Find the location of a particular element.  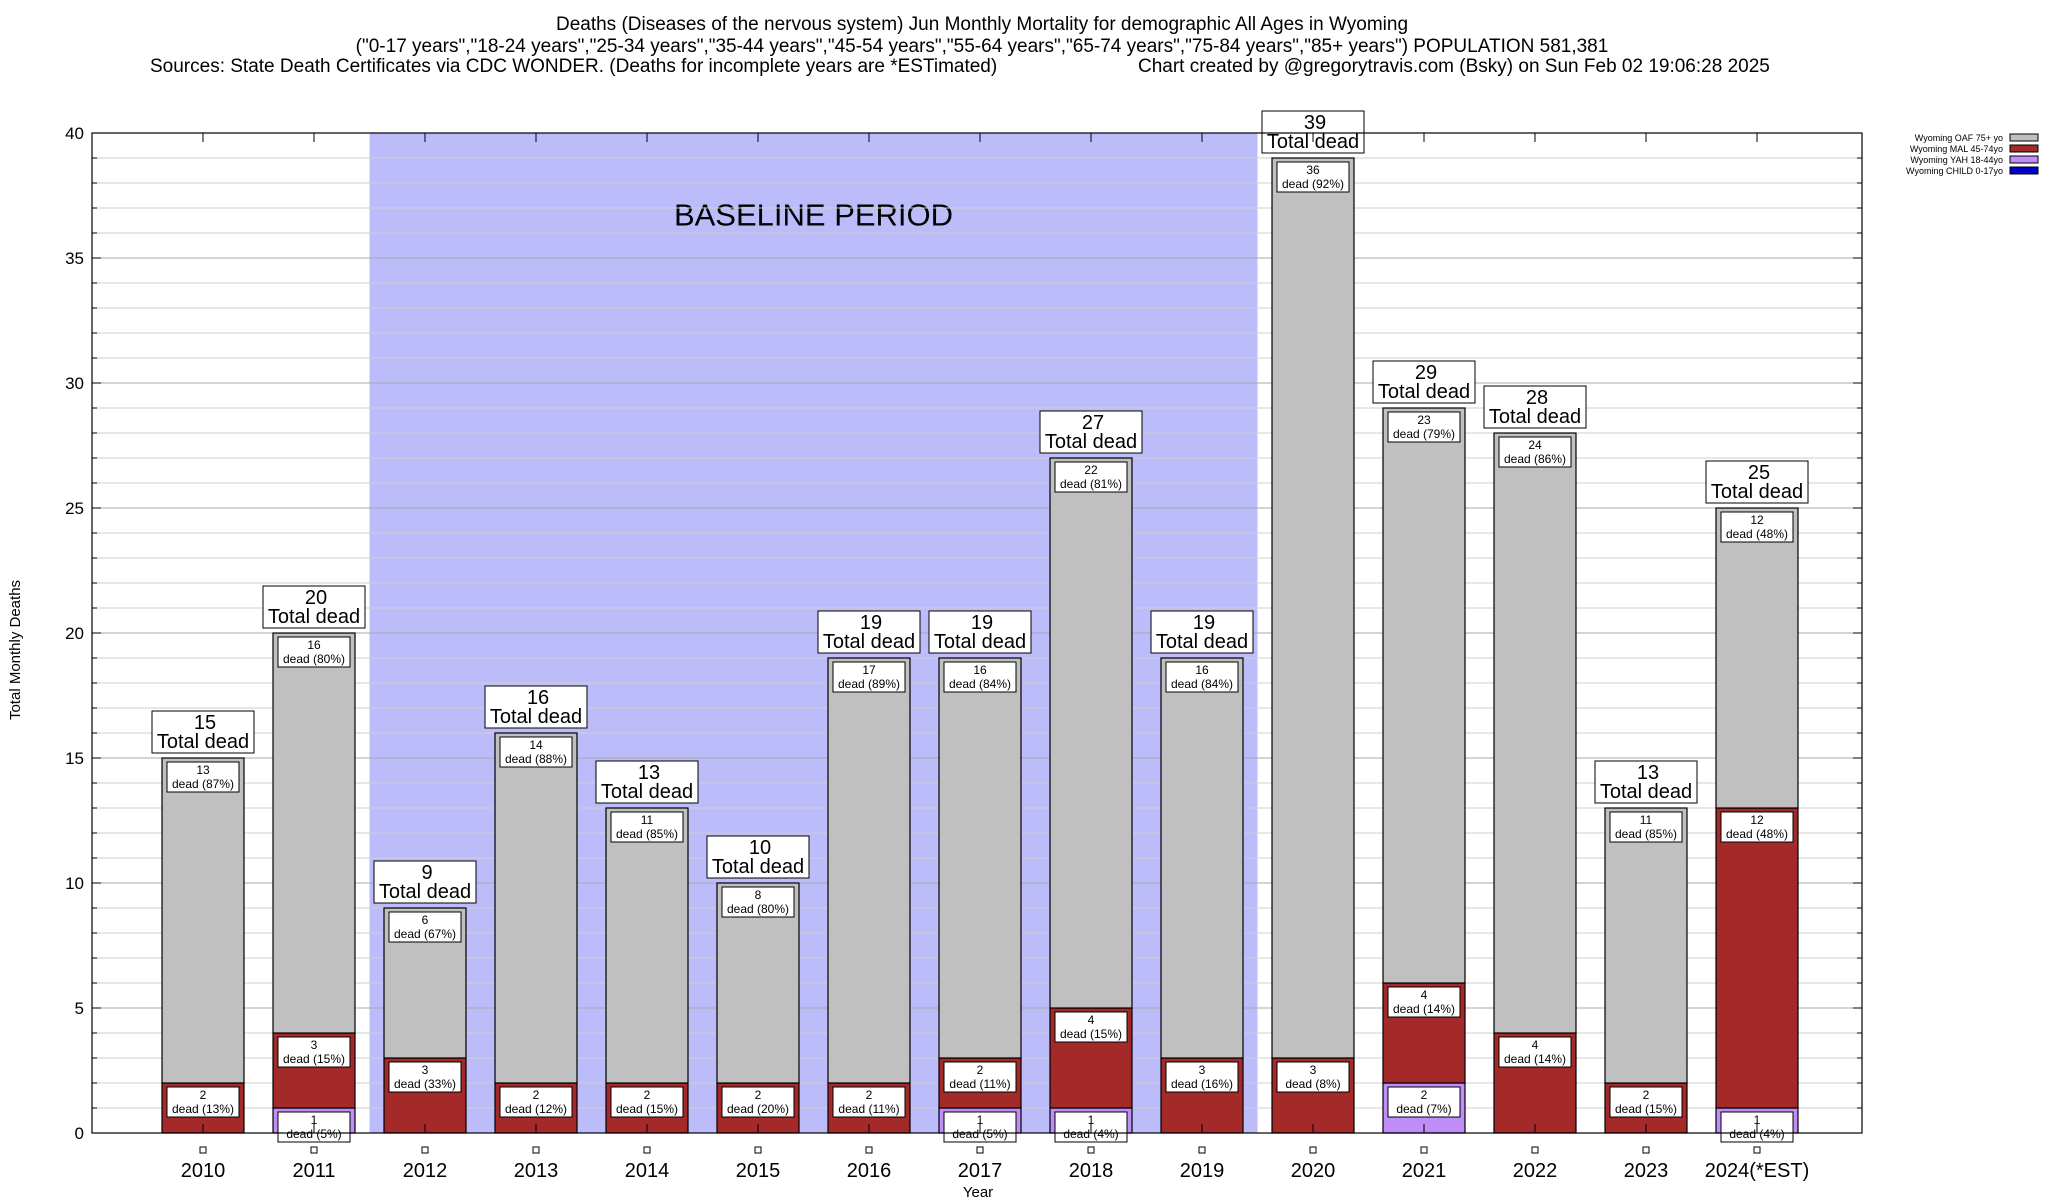

segment-value-label: 3 is located at coordinates (314, 1045).